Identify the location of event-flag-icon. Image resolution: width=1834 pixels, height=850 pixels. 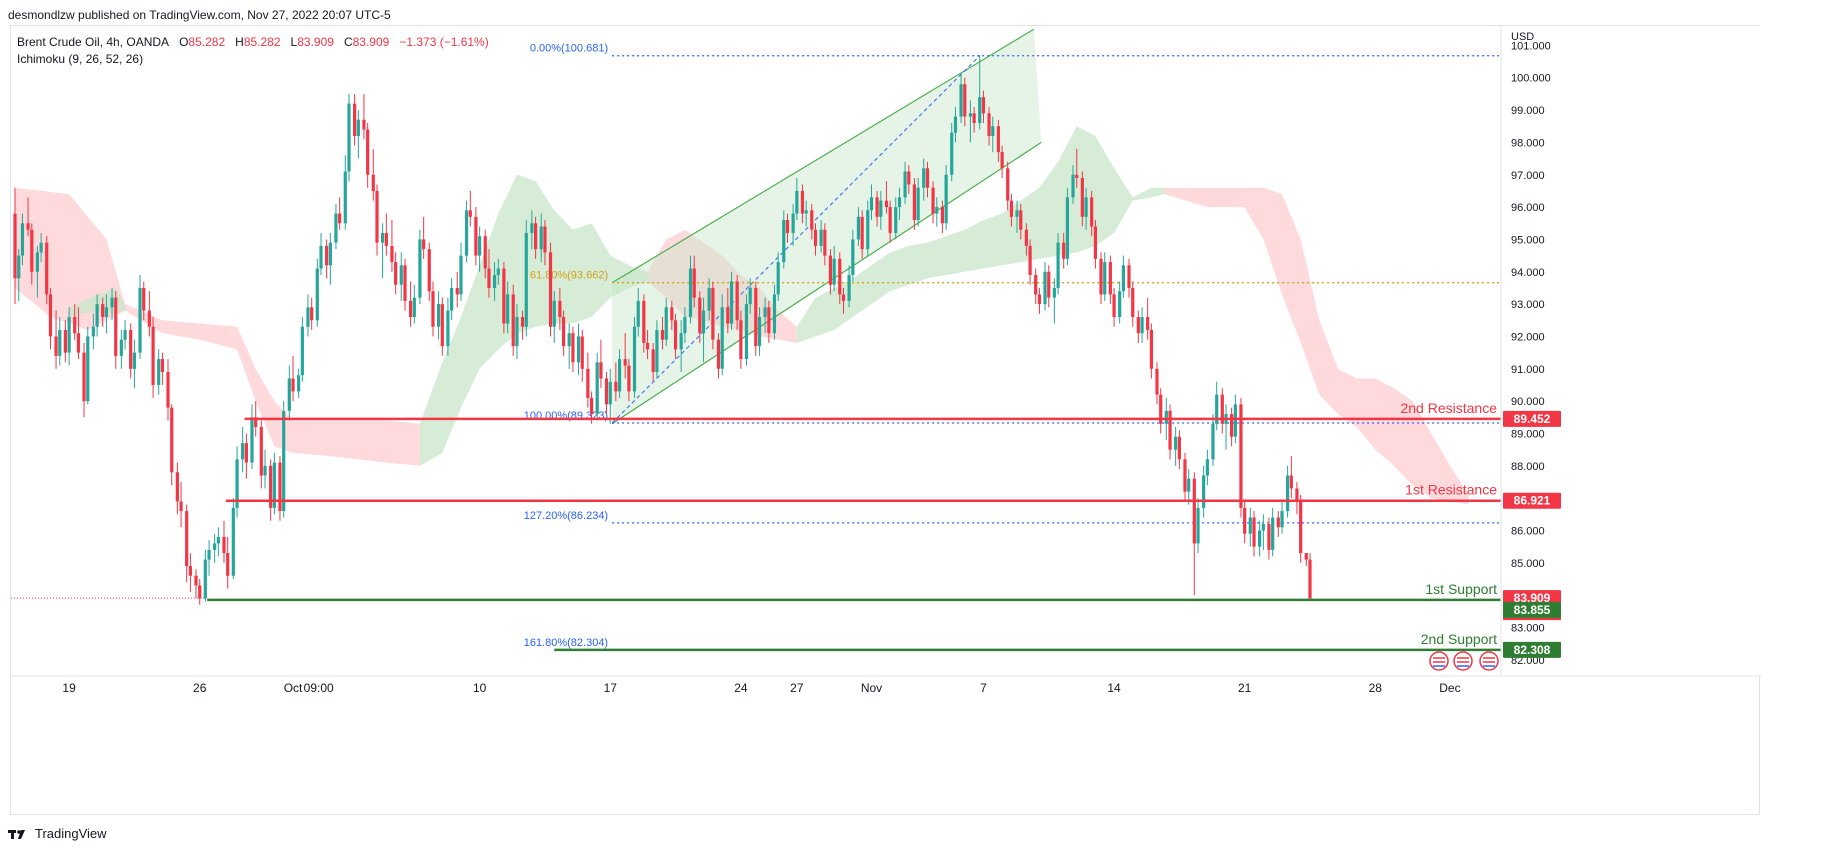
(1489, 661).